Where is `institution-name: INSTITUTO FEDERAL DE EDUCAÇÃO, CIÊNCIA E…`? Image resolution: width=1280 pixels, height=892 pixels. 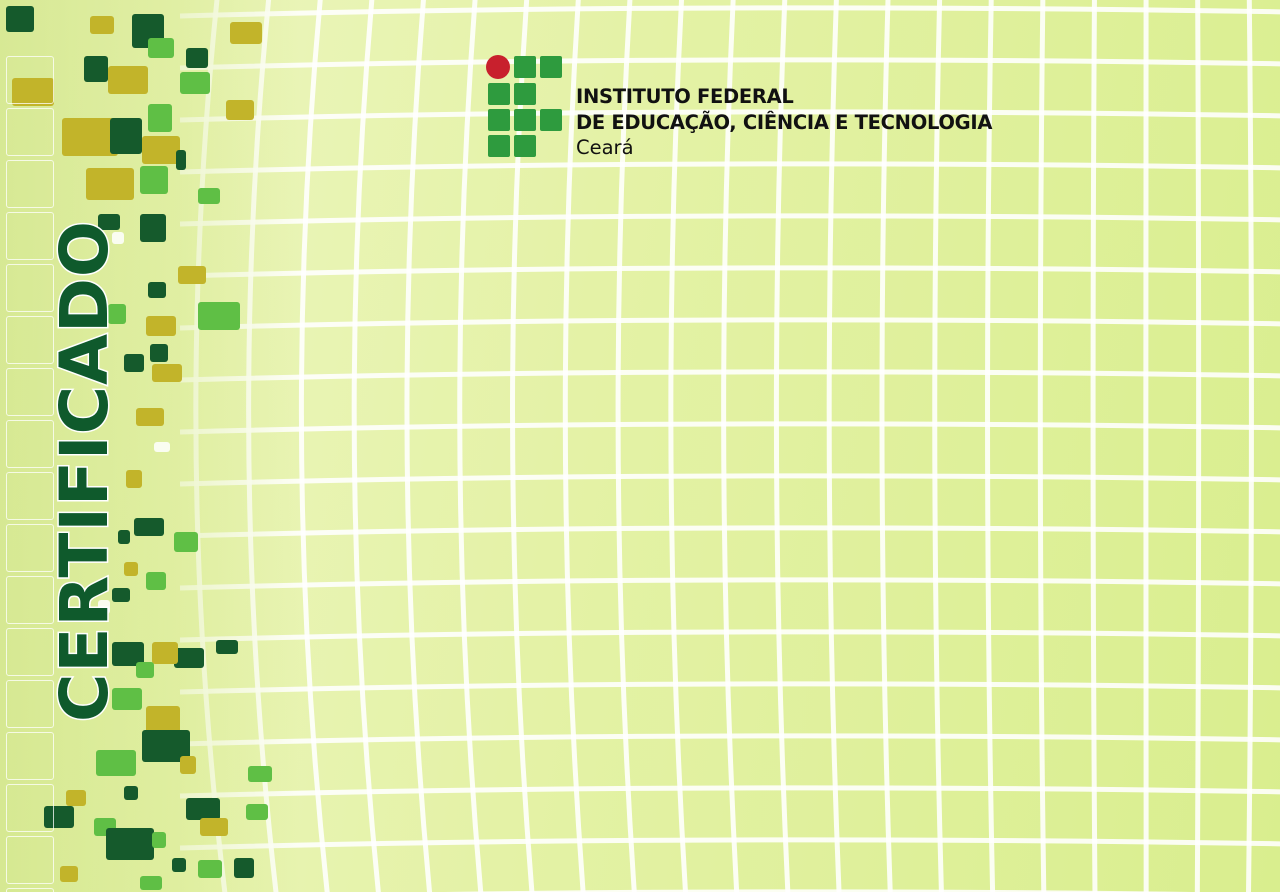 institution-name: INSTITUTO FEDERAL DE EDUCAÇÃO, CIÊNCIA E… is located at coordinates (784, 122).